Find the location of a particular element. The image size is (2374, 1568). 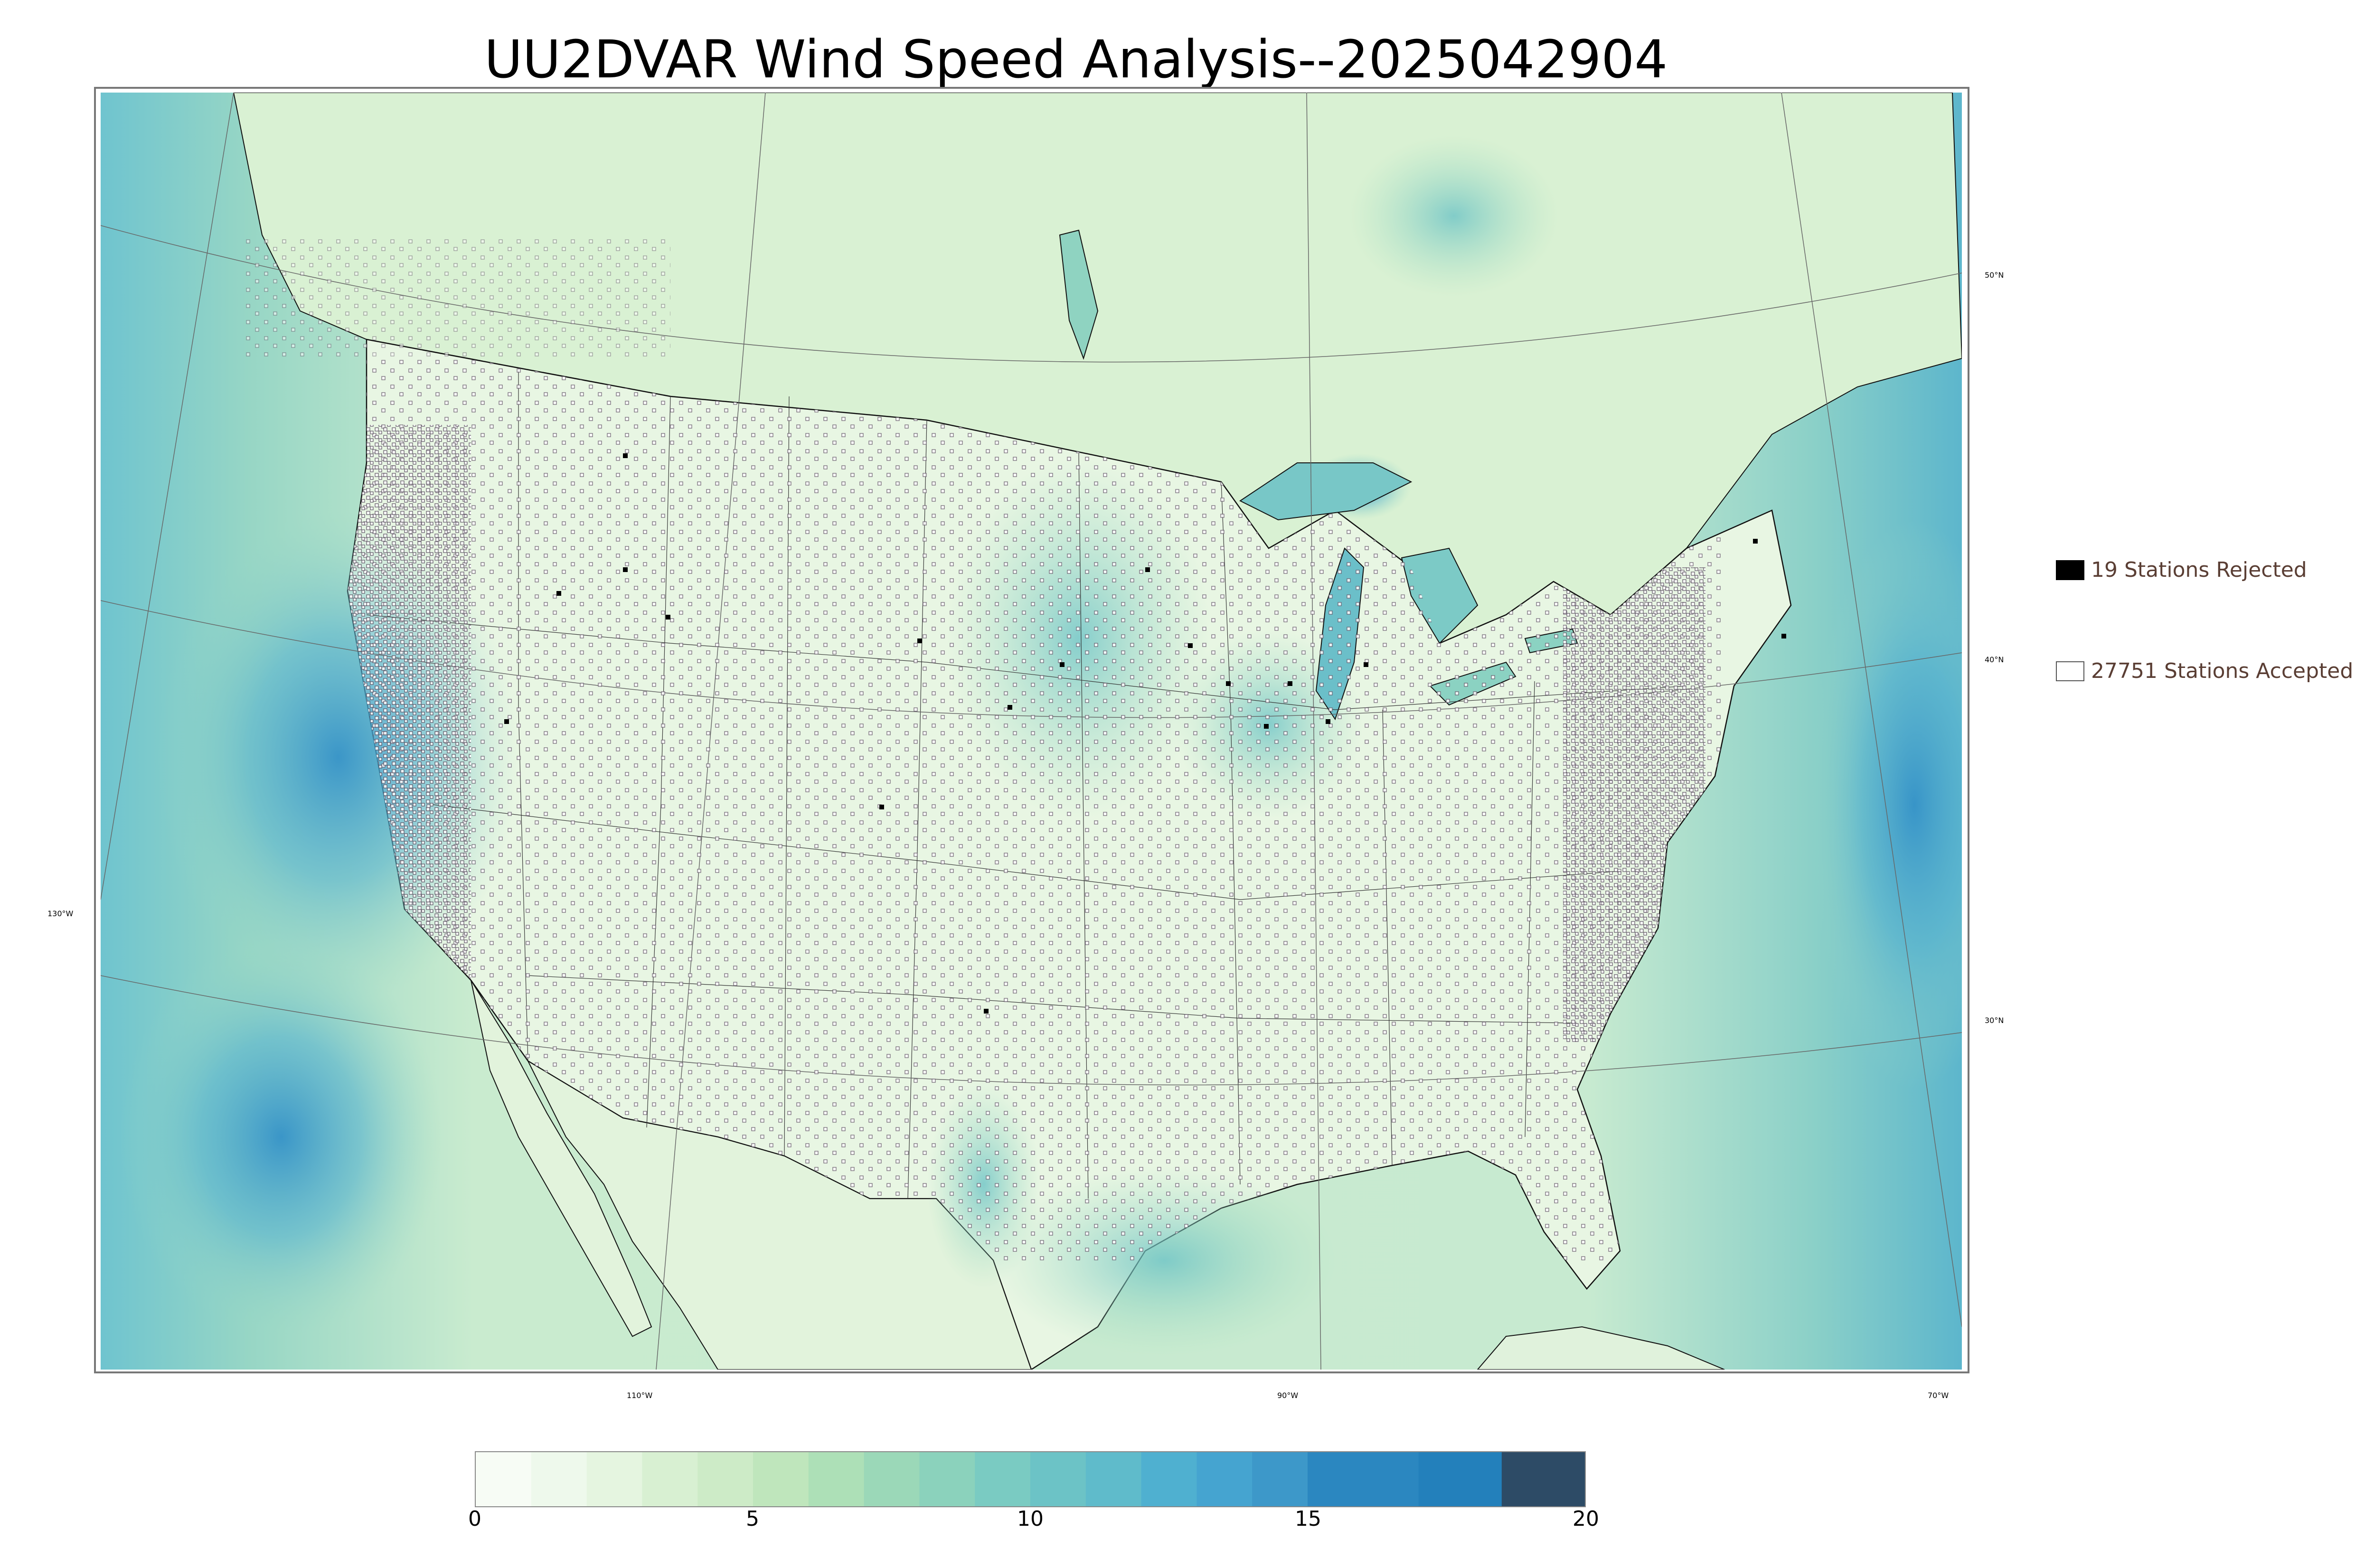

legend-accepted: 27751 Stations Accepted is located at coordinates (2204, 671).